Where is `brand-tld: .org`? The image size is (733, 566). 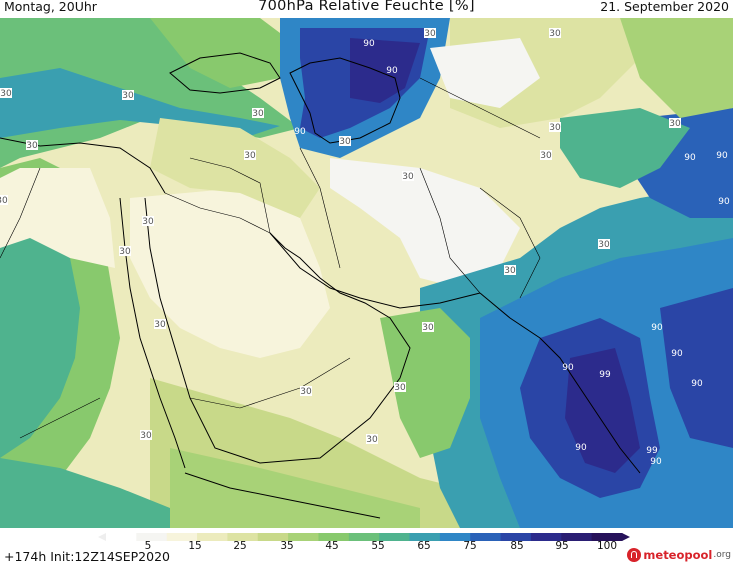 brand-tld: .org is located at coordinates (722, 555).